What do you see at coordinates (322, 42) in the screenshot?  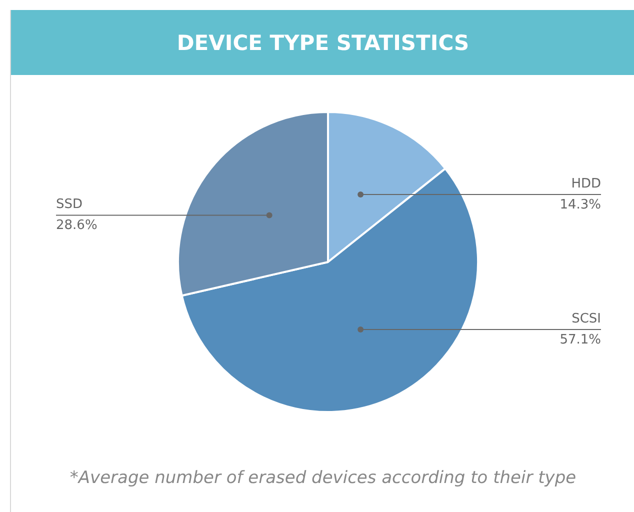 I see `chart-title: DEVICE TYPE STATISTICS` at bounding box center [322, 42].